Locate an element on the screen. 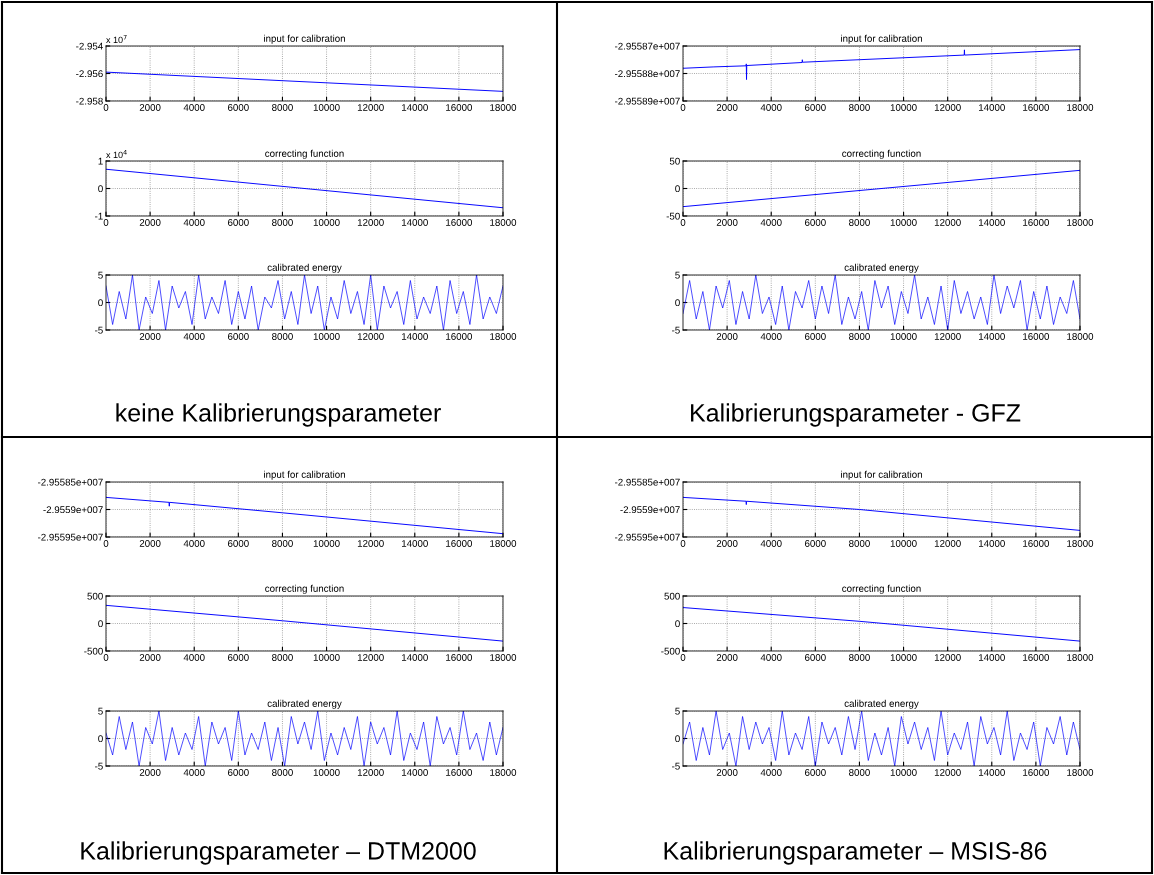 The height and width of the screenshot is (875, 1154). line-series is located at coordinates (304, 738).